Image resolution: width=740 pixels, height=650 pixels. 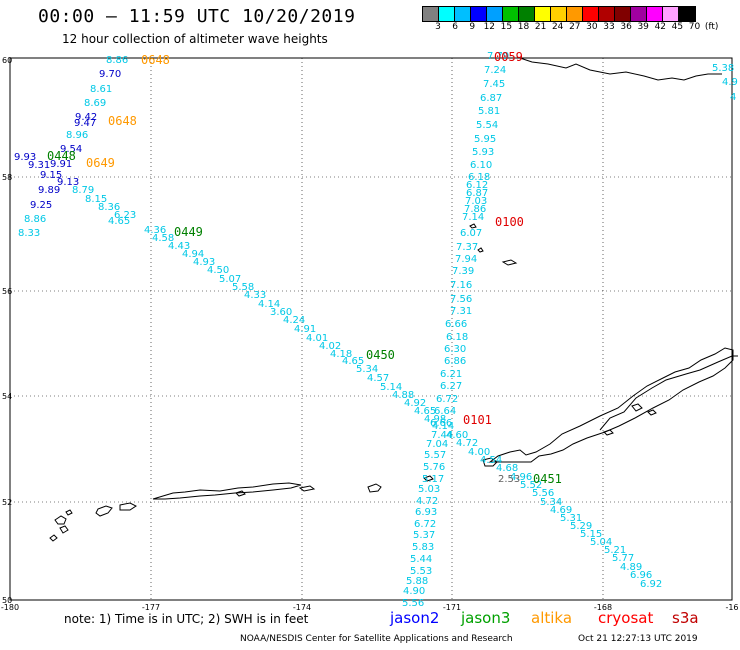 I want to click on legend-item-jason3: jason3, so click(x=486, y=618).